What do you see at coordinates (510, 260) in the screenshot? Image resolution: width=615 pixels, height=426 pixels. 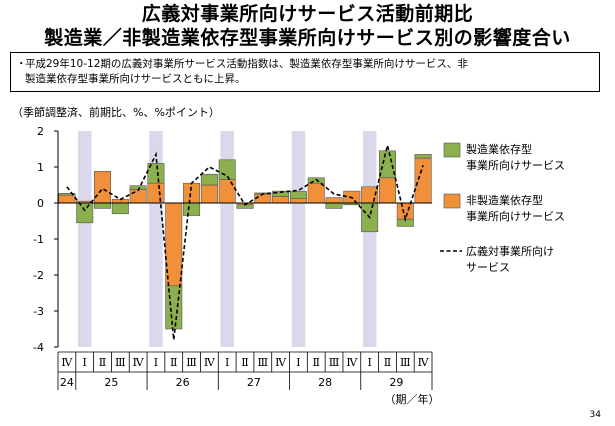 I see `legend-item-total: 広義対事業所向け サービス` at bounding box center [510, 260].